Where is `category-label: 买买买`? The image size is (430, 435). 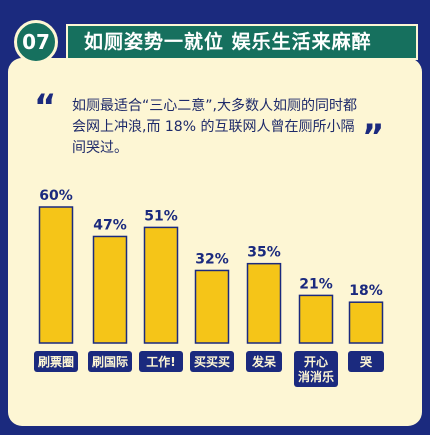 category-label: 买买买 is located at coordinates (212, 362).